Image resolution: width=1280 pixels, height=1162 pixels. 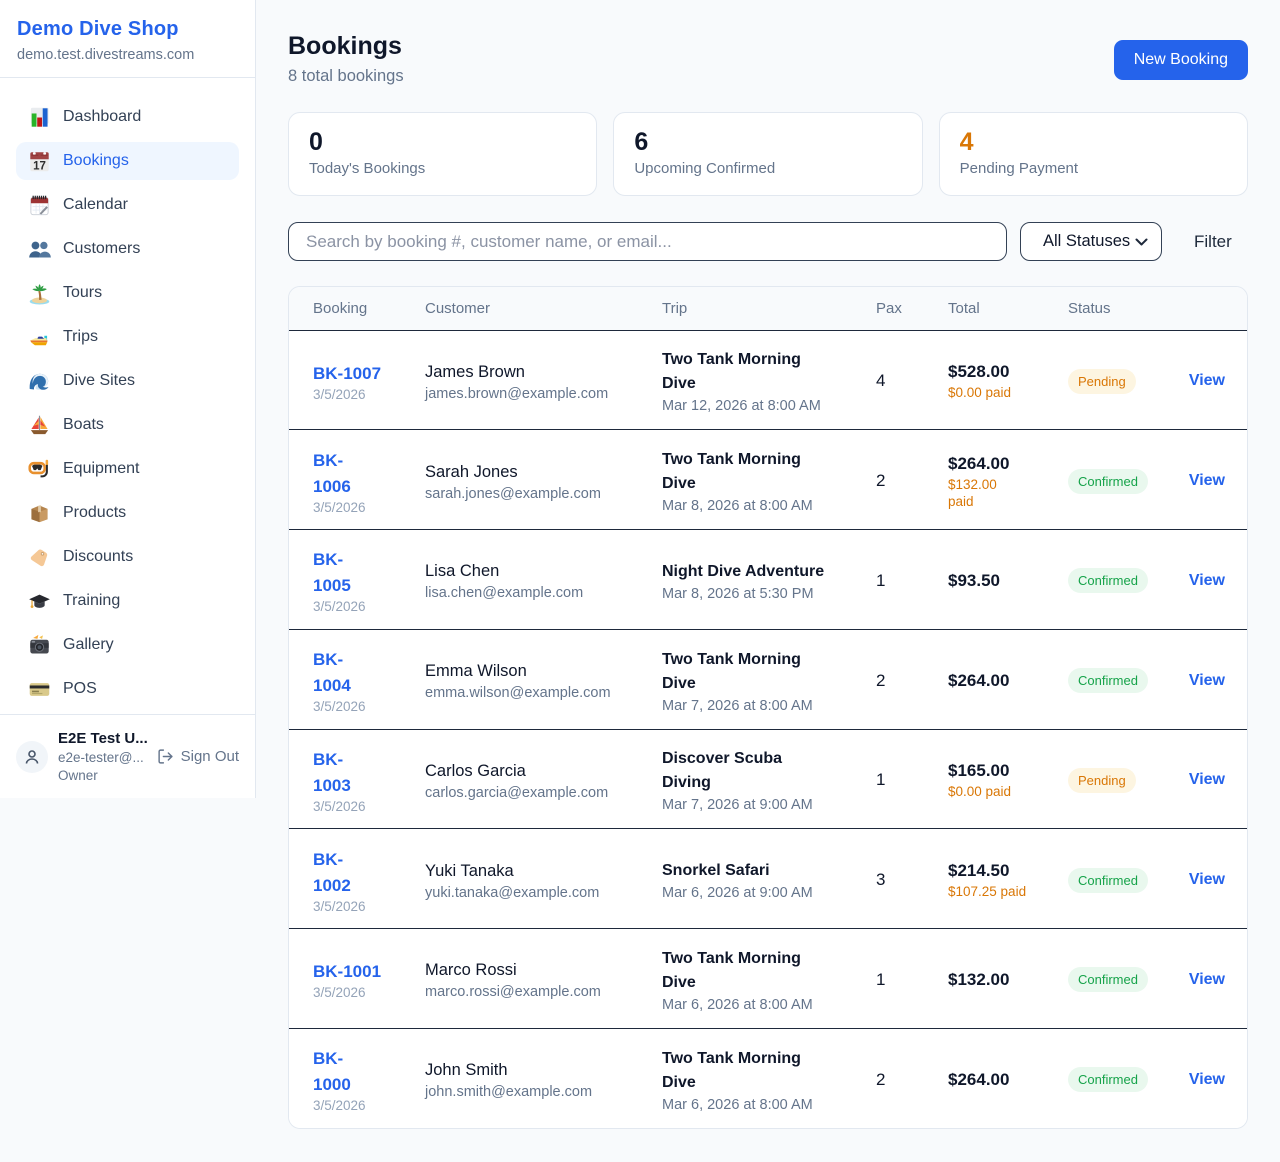 I want to click on svg-text: 17, so click(x=39, y=166).